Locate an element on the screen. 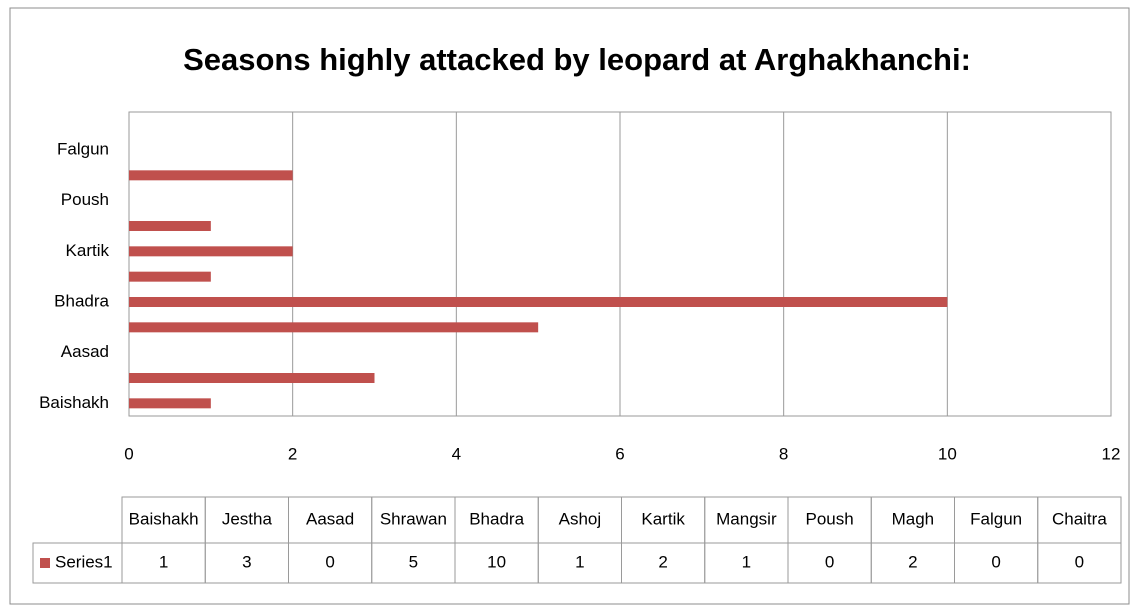 This screenshot has width=1131, height=606. table-header: Bhadra is located at coordinates (496, 518).